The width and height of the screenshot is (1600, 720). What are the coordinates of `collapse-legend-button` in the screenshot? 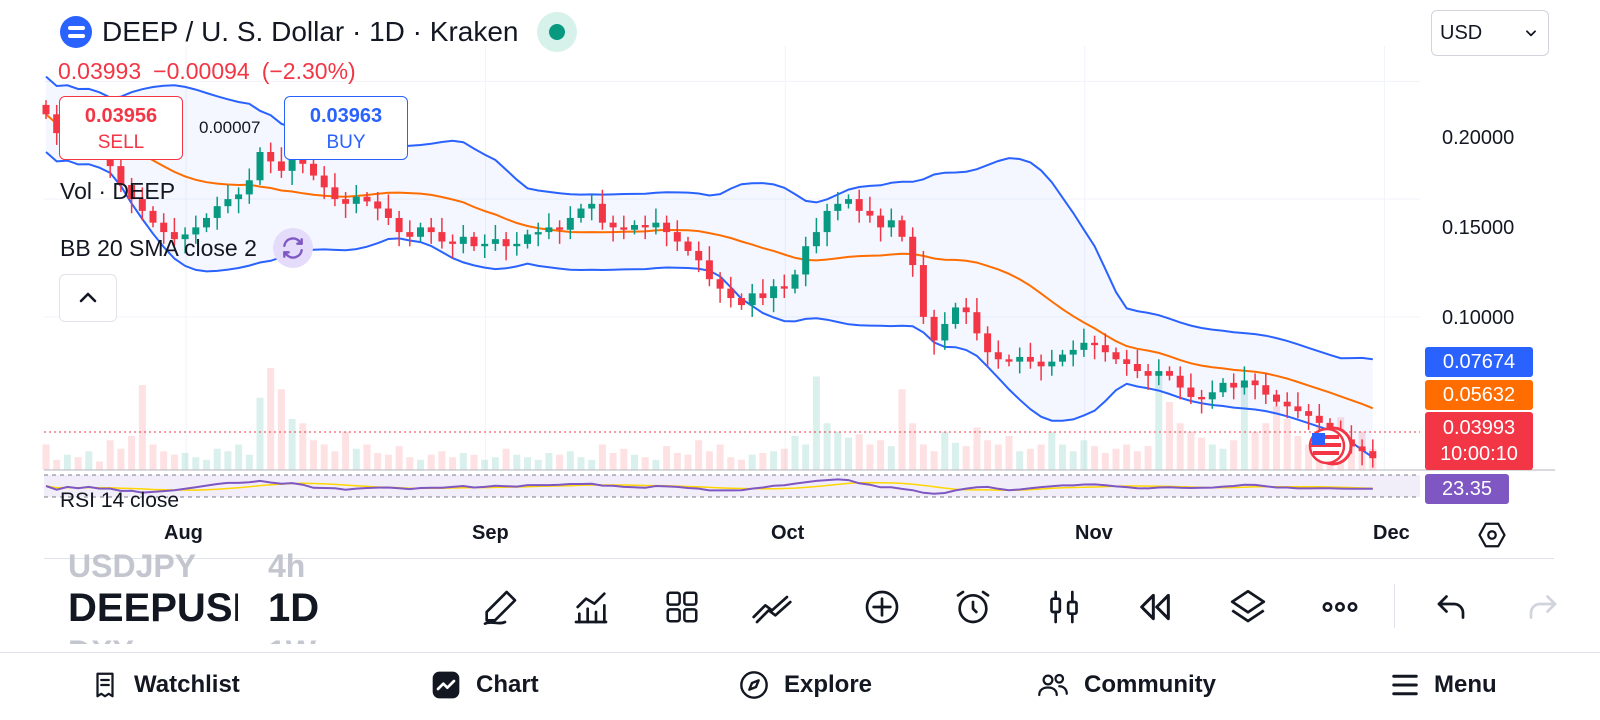 It's located at (88, 298).